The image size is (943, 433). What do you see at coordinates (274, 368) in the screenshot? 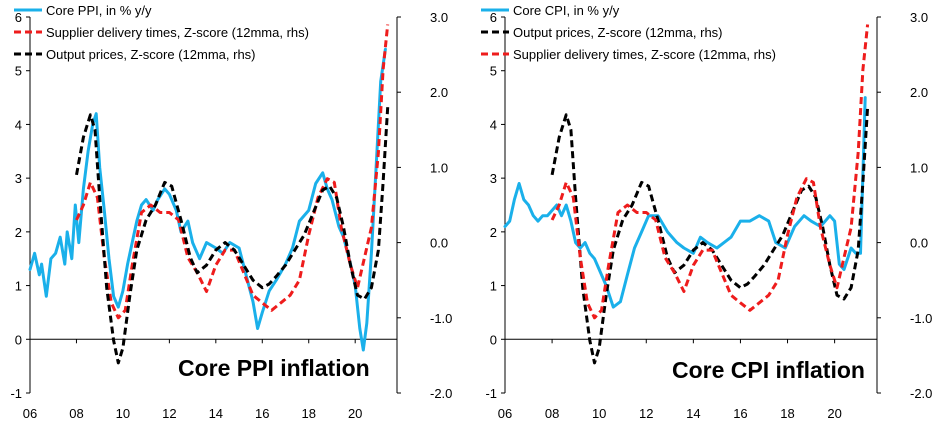
I see `chart-title: Core PPI inflation` at bounding box center [274, 368].